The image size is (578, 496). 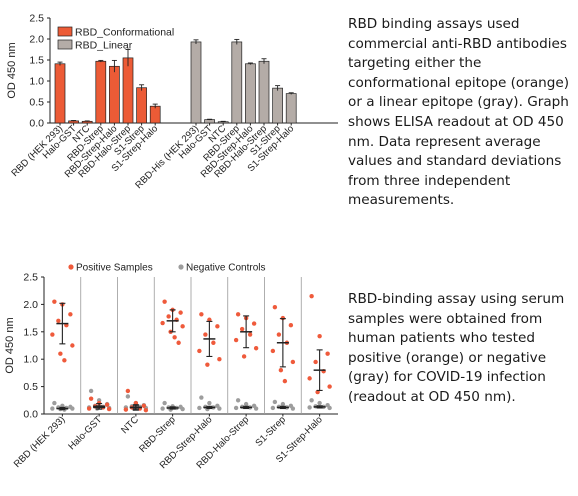 I want to click on y-tick-label: 1.0, so click(x=36, y=82).